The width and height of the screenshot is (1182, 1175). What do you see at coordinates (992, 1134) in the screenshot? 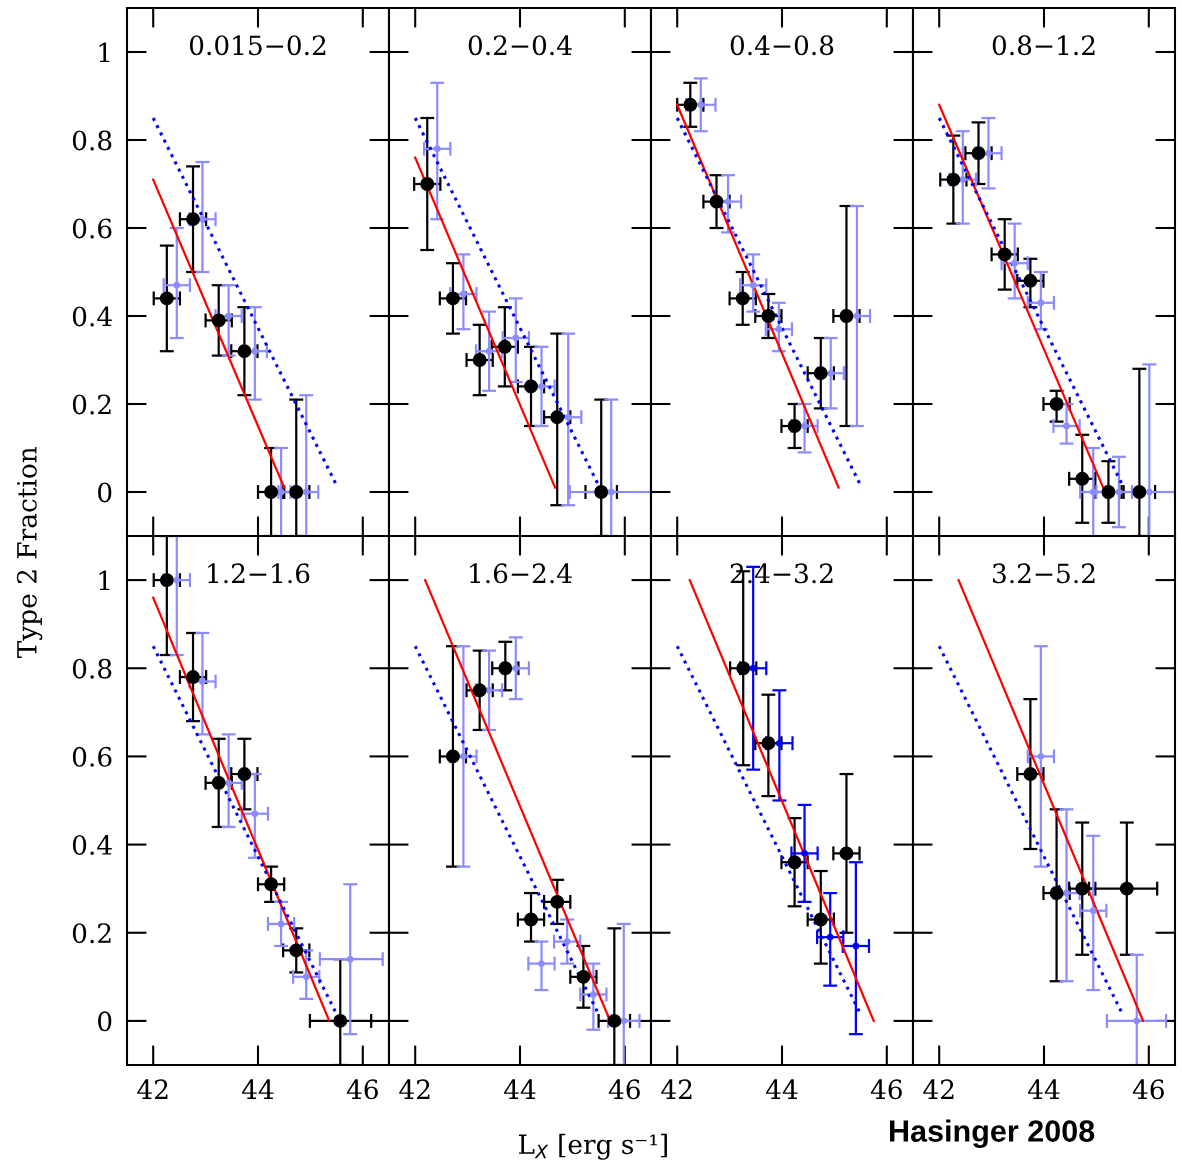
I see `text: Hasinger 2008` at bounding box center [992, 1134].